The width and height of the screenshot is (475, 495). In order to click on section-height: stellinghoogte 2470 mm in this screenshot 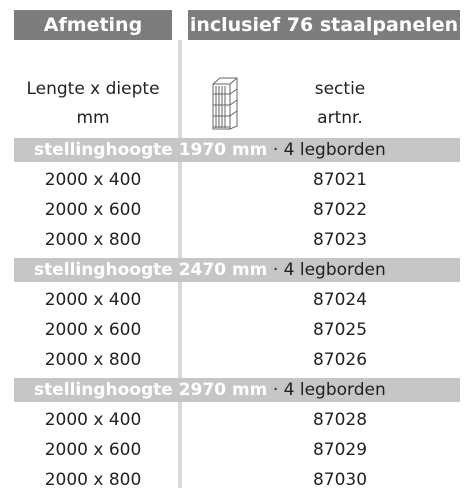, I will do `click(151, 270)`.